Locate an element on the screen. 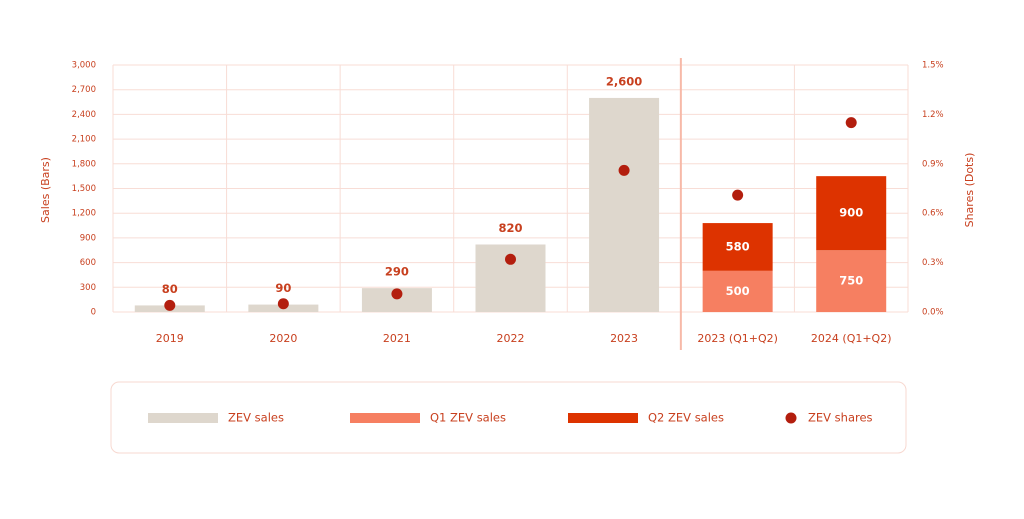 The image size is (1024, 519). x-tick-label: 2024 (Q1+Q2) is located at coordinates (851, 338).